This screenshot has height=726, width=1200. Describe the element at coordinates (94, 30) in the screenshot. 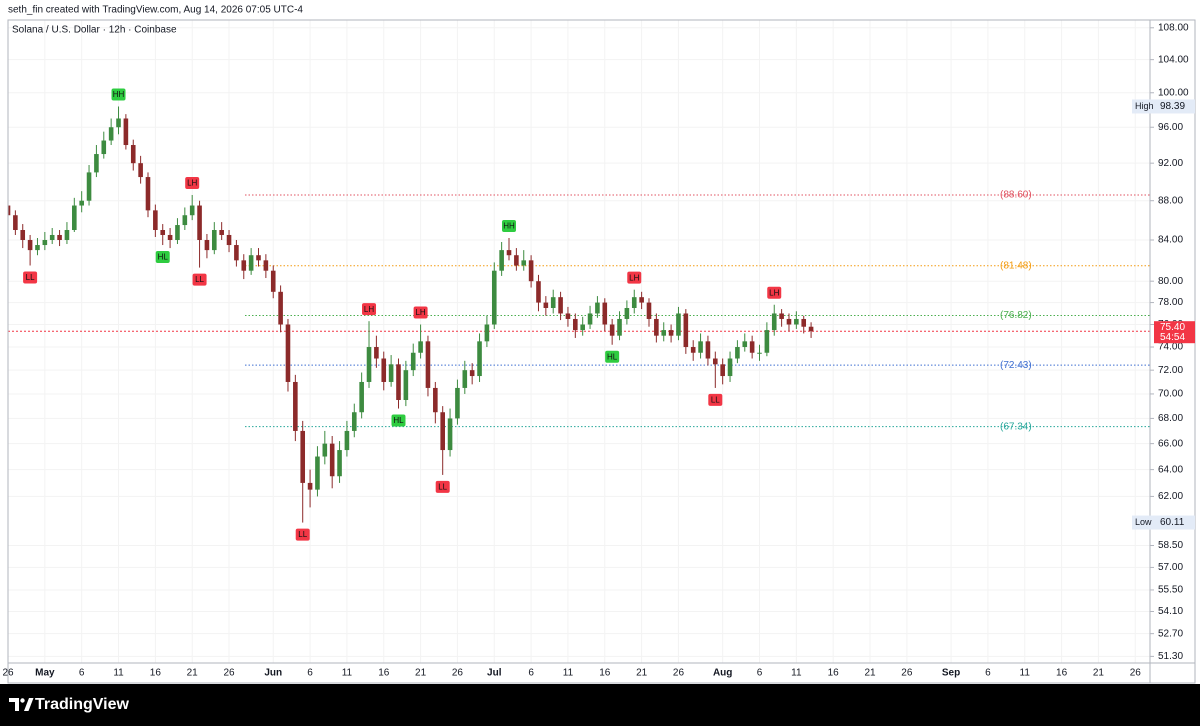

I see `chart-title: Solana / U.S. Dollar · 12h · Coinbase` at that location.